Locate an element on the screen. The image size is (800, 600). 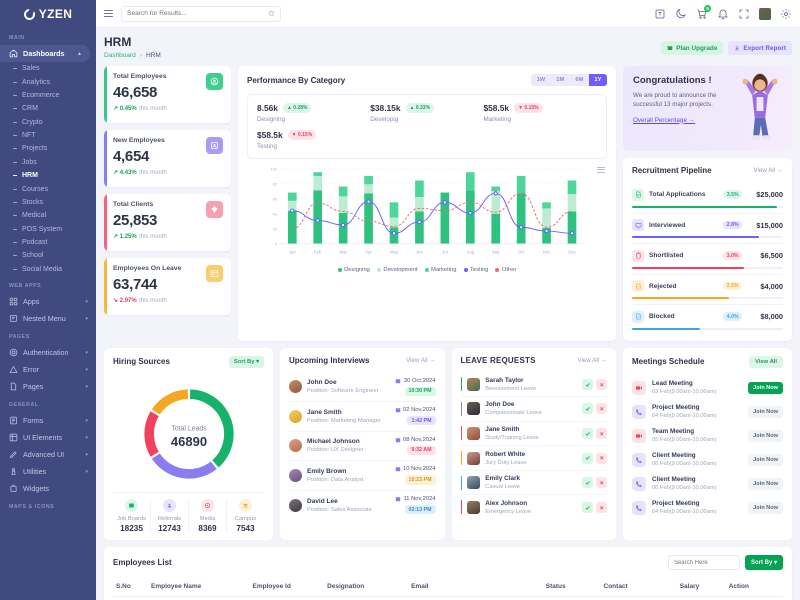
brand-logo: YZEN is located at coordinates (48, 14).